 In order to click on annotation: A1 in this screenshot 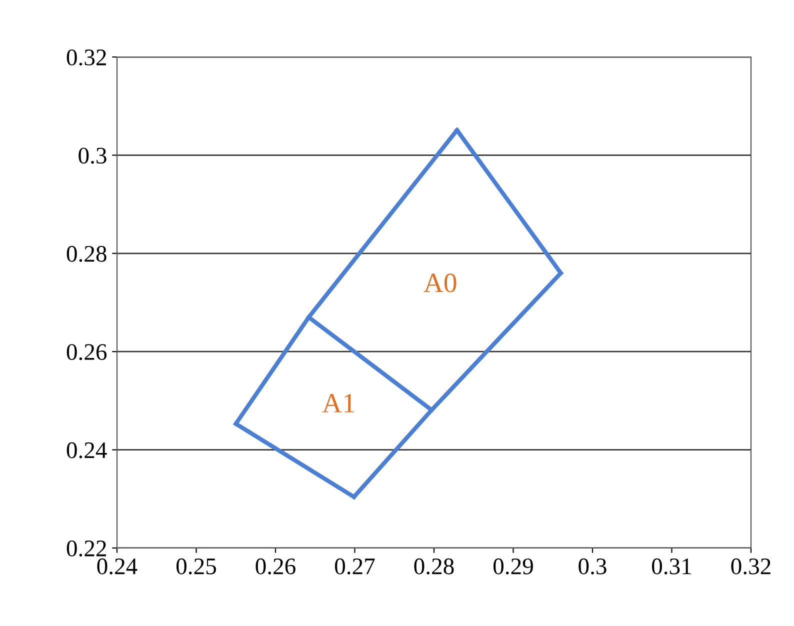, I will do `click(338, 403)`.